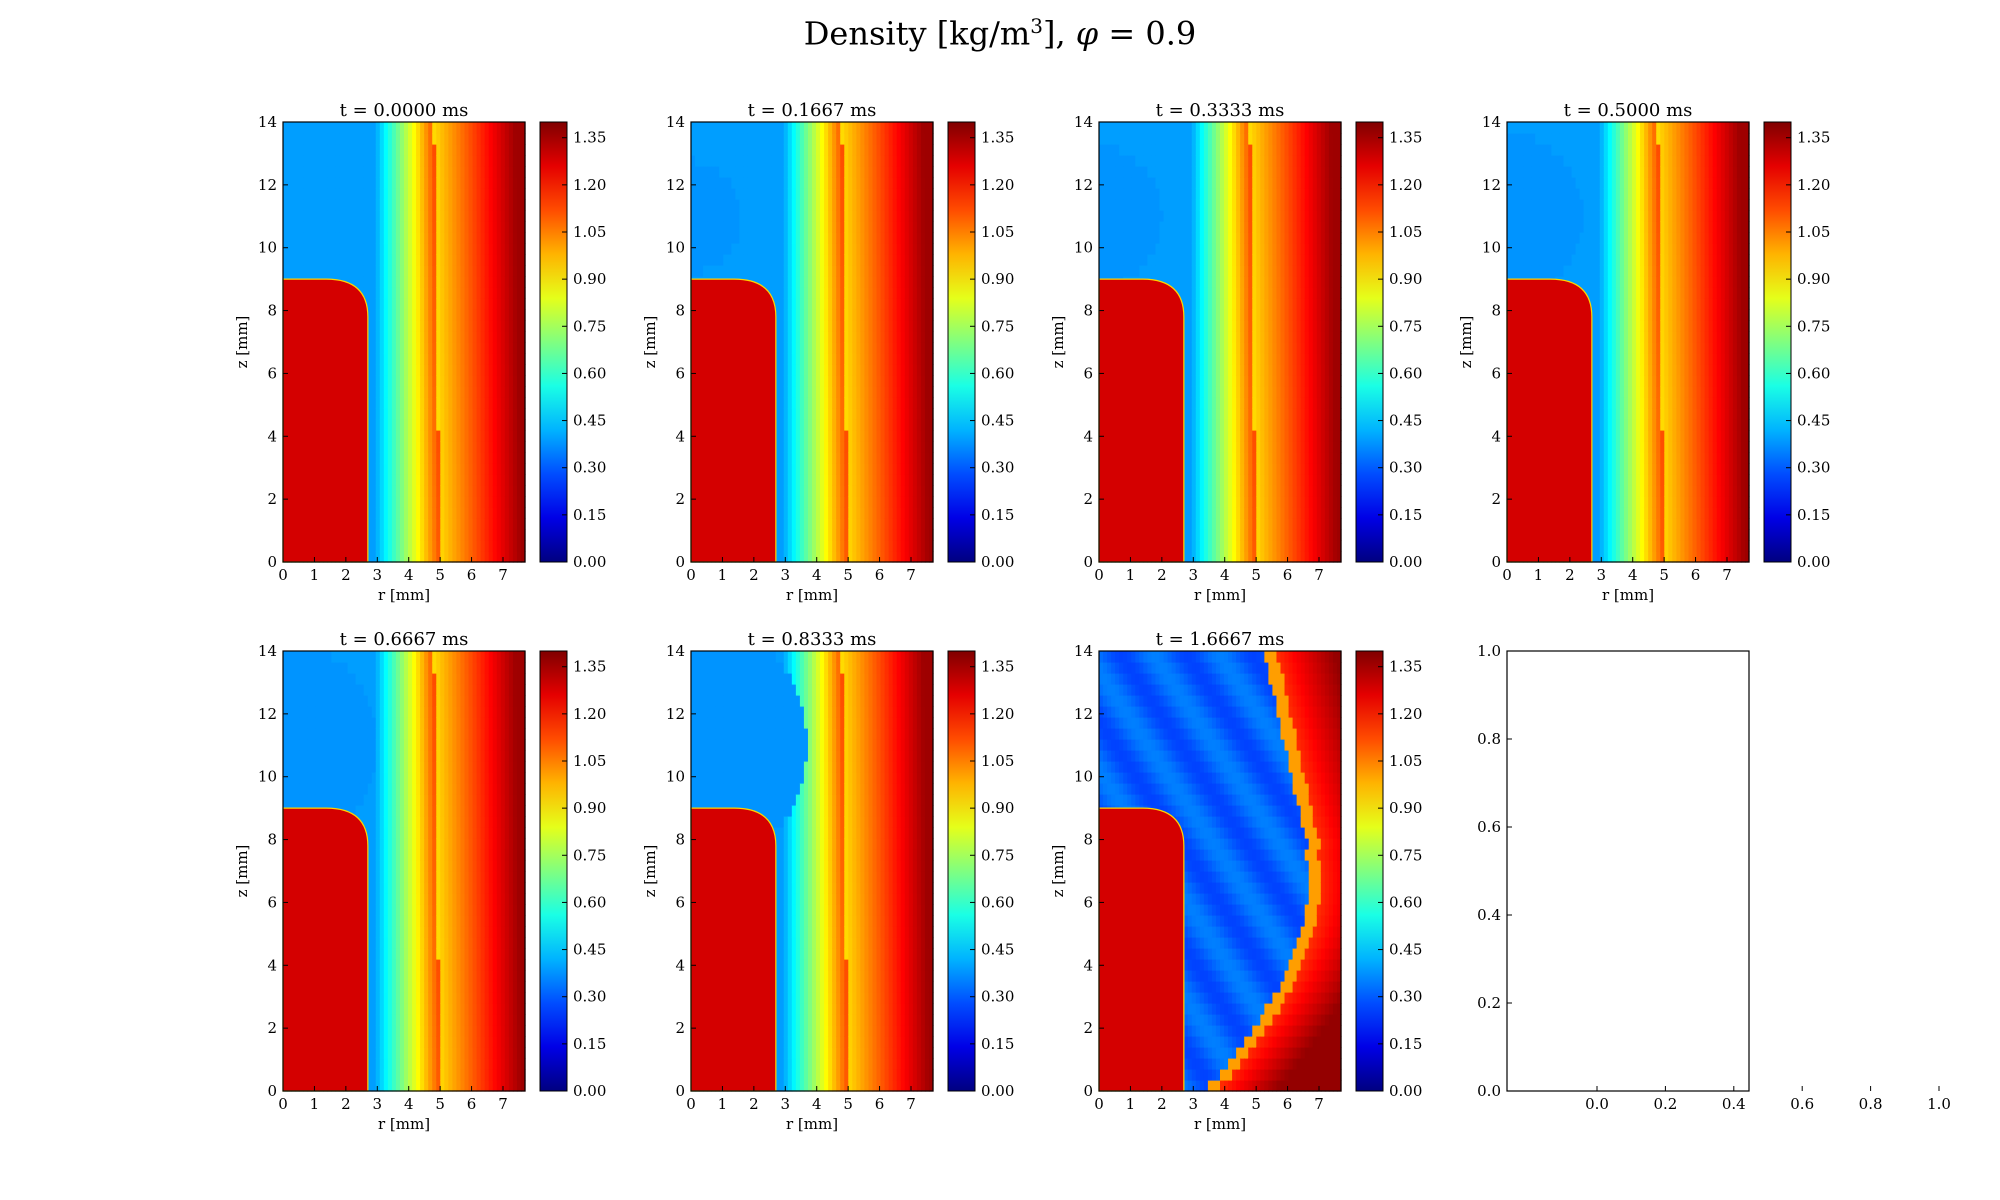 This screenshot has width=2000, height=1200. I want to click on x-tick-label: 6, so click(472, 575).